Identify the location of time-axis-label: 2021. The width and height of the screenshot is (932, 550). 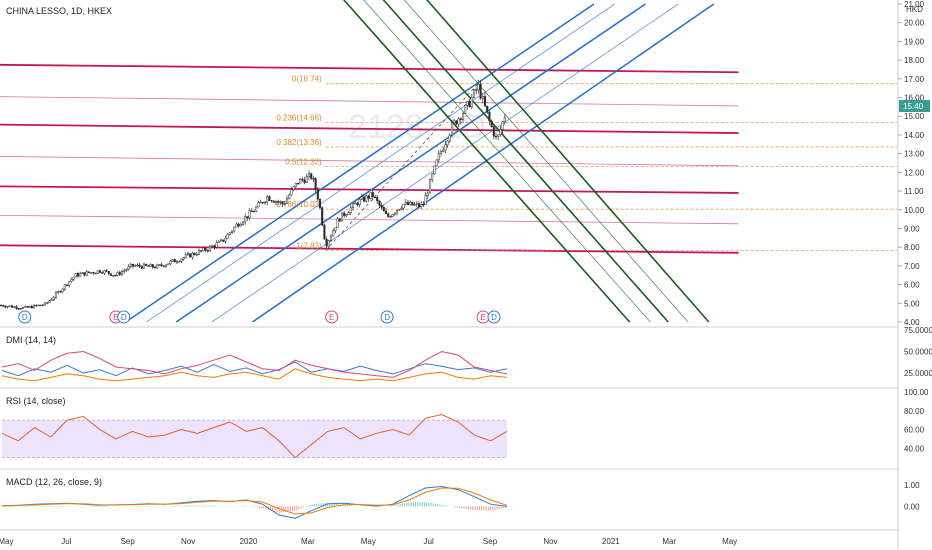
(611, 541).